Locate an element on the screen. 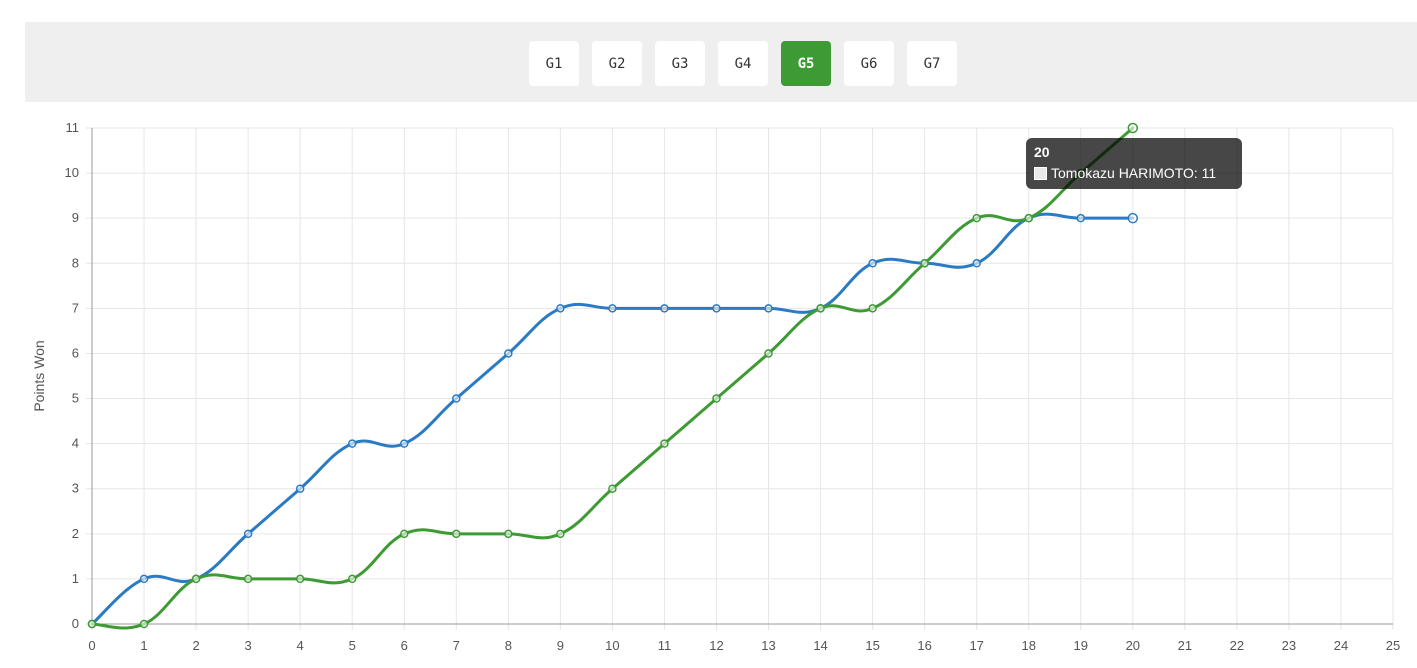  game-tabs: G1 G2 G3 G4 G5 G6 G7 is located at coordinates (743, 63).